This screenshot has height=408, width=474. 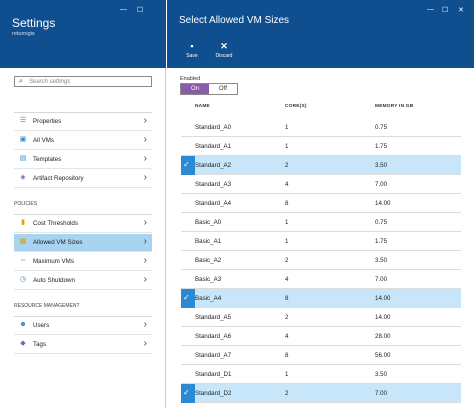 I want to click on clock-icon: ◷, so click(x=23, y=279).